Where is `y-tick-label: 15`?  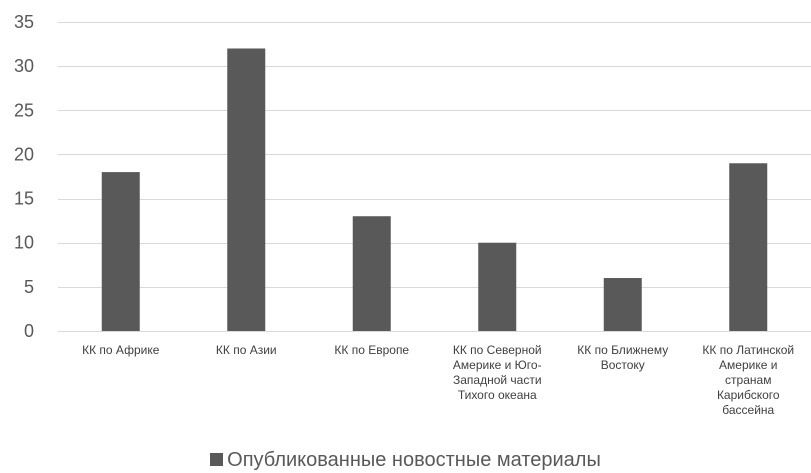
y-tick-label: 15 is located at coordinates (24, 199).